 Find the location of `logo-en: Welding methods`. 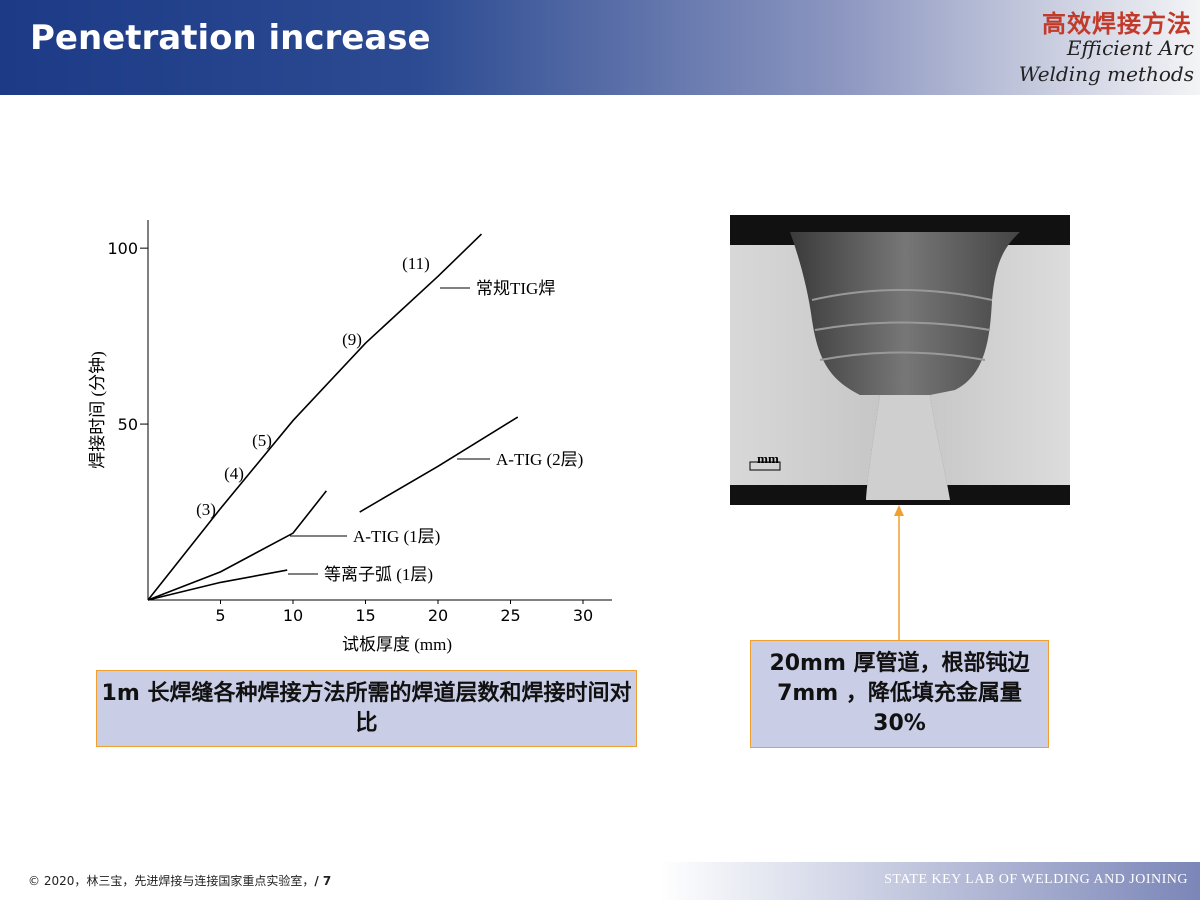

logo-en: Welding methods is located at coordinates (1106, 74).